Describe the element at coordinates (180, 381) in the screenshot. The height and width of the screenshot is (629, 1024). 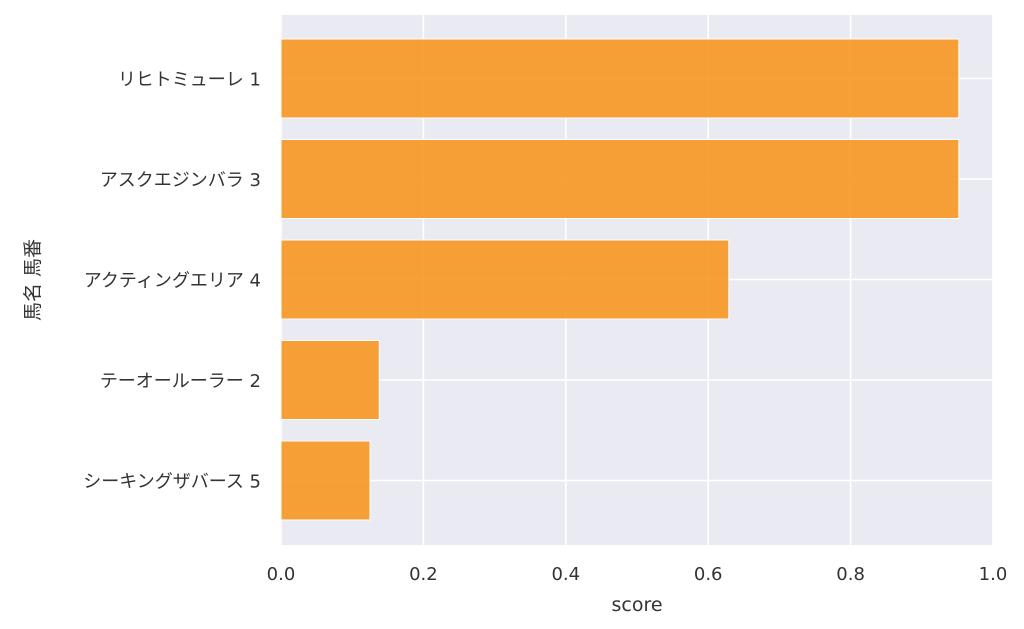
I see `y-tick-label: テーオールーラー 2` at that location.